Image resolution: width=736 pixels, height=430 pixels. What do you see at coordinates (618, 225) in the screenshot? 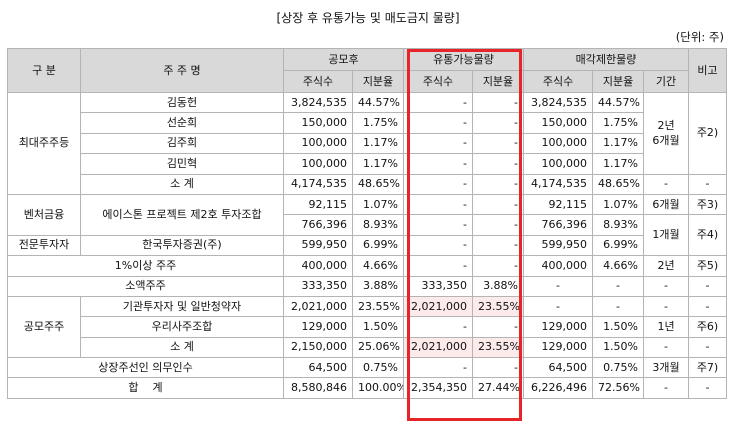
I see `cell: 8.93%` at bounding box center [618, 225].